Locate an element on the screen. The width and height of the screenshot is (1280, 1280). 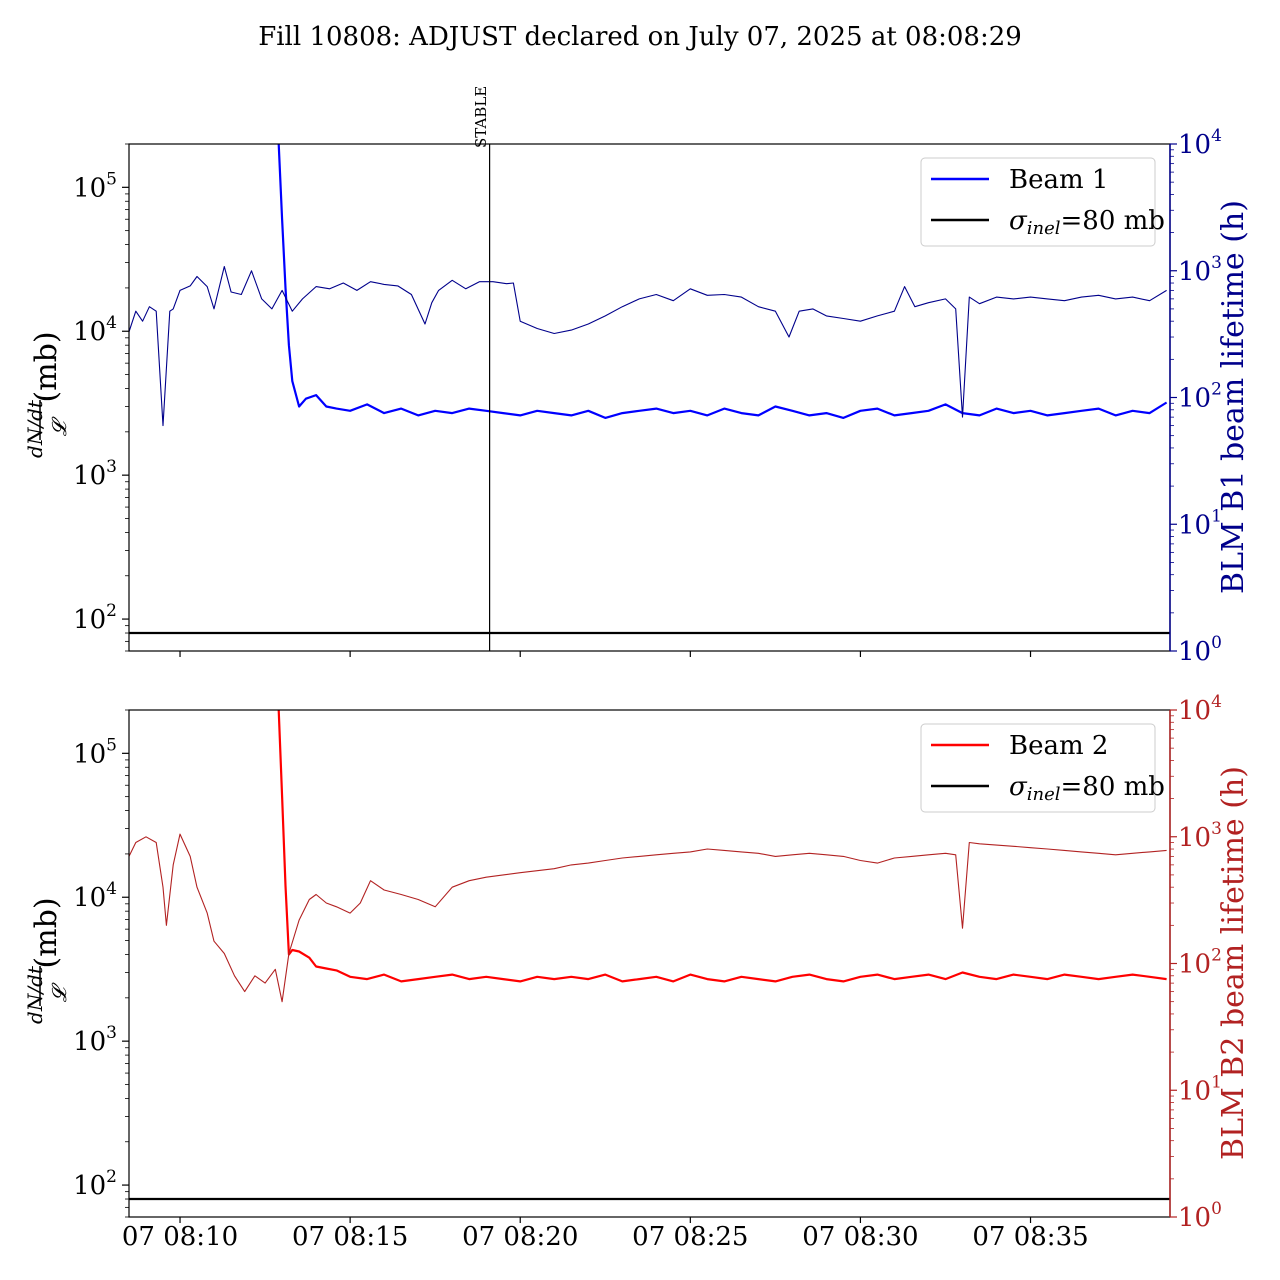
top-legend-beam1-label: Beam 1 is located at coordinates (1058, 180).